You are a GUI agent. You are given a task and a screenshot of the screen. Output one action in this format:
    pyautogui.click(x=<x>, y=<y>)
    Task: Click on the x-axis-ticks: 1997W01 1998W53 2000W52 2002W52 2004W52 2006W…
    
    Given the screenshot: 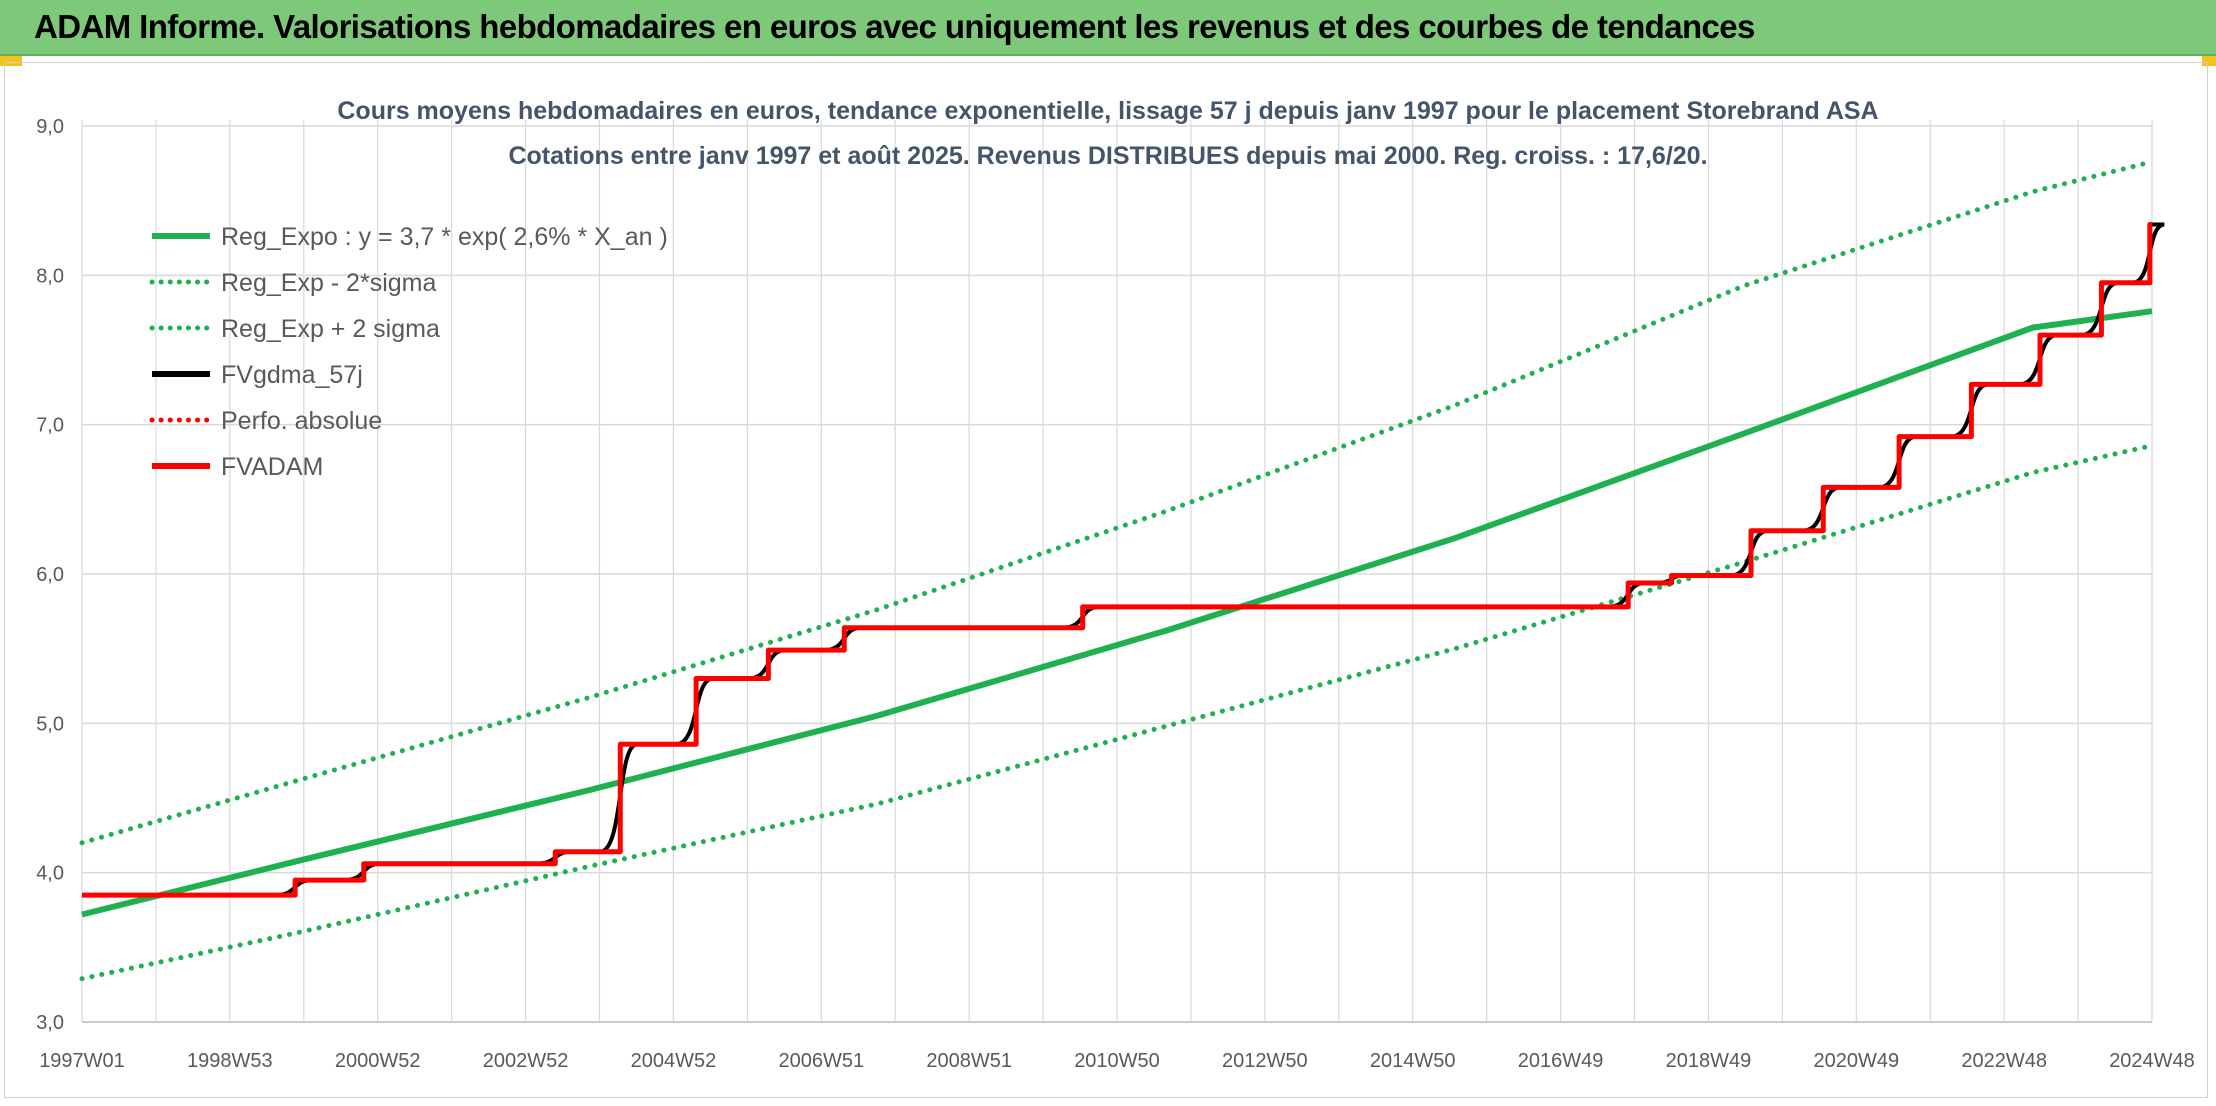 What is the action you would take?
    pyautogui.click(x=1117, y=1061)
    